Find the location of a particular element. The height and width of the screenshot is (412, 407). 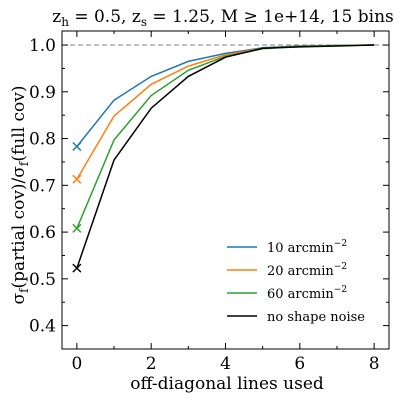

y-tick-label: 0.7 is located at coordinates (42, 186).